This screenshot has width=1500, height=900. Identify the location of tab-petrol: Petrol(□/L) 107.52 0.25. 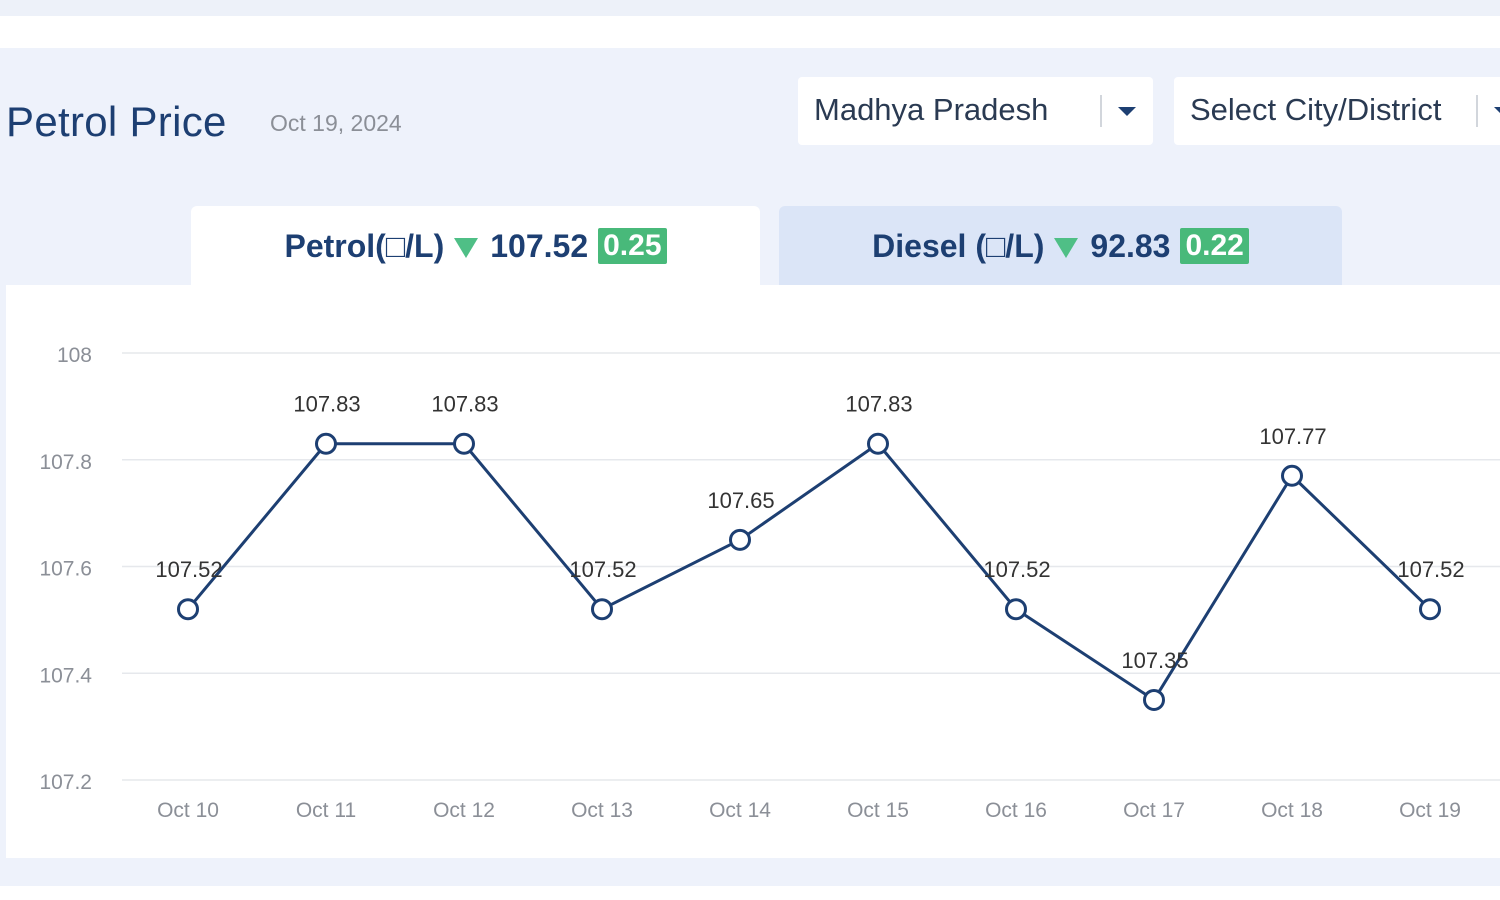
(475, 246).